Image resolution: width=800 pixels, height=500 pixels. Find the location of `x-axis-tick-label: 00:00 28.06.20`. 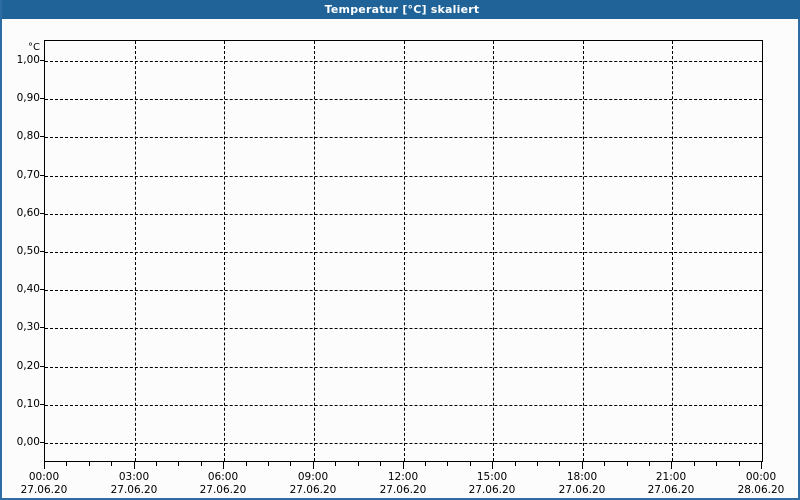

x-axis-tick-label: 00:00 28.06.20 is located at coordinates (760, 484).